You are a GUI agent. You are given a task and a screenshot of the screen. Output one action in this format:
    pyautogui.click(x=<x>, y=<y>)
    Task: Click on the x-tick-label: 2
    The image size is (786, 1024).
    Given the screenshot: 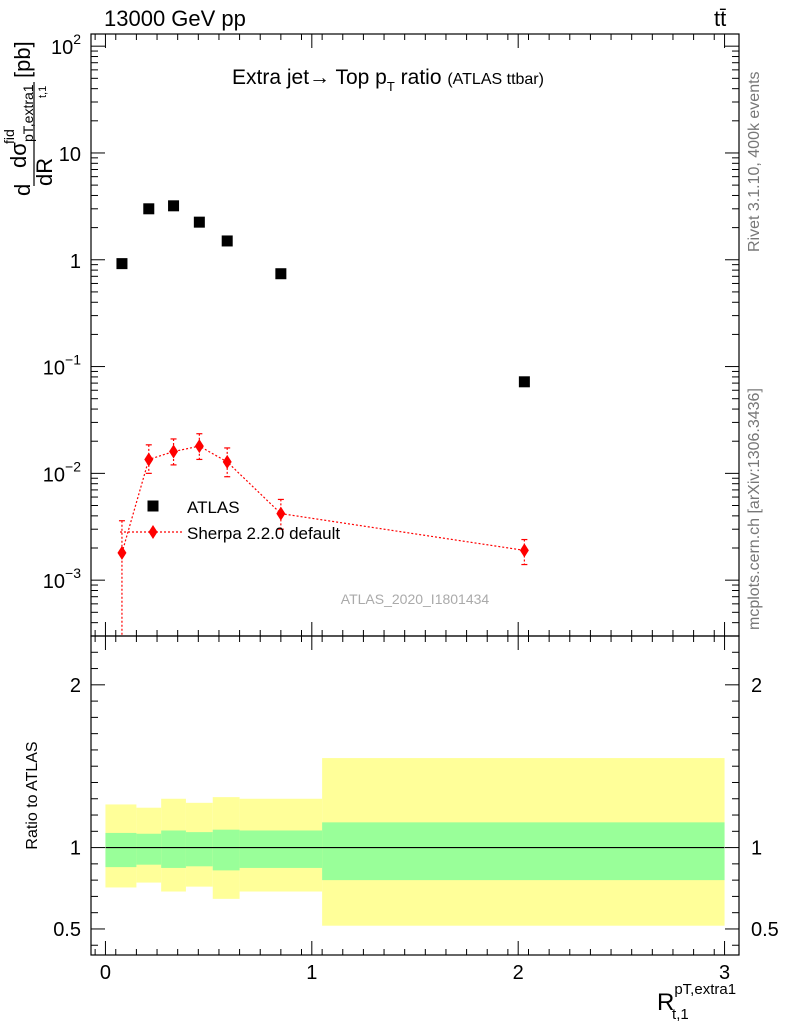 What is the action you would take?
    pyautogui.click(x=518, y=973)
    